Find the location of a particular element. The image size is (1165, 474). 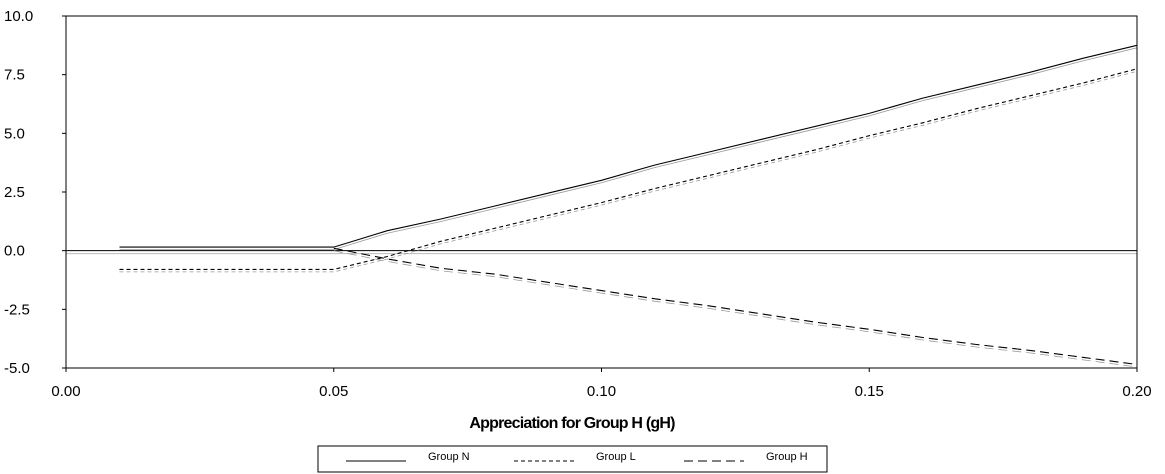

legend-label-group-l: Group L is located at coordinates (616, 457).